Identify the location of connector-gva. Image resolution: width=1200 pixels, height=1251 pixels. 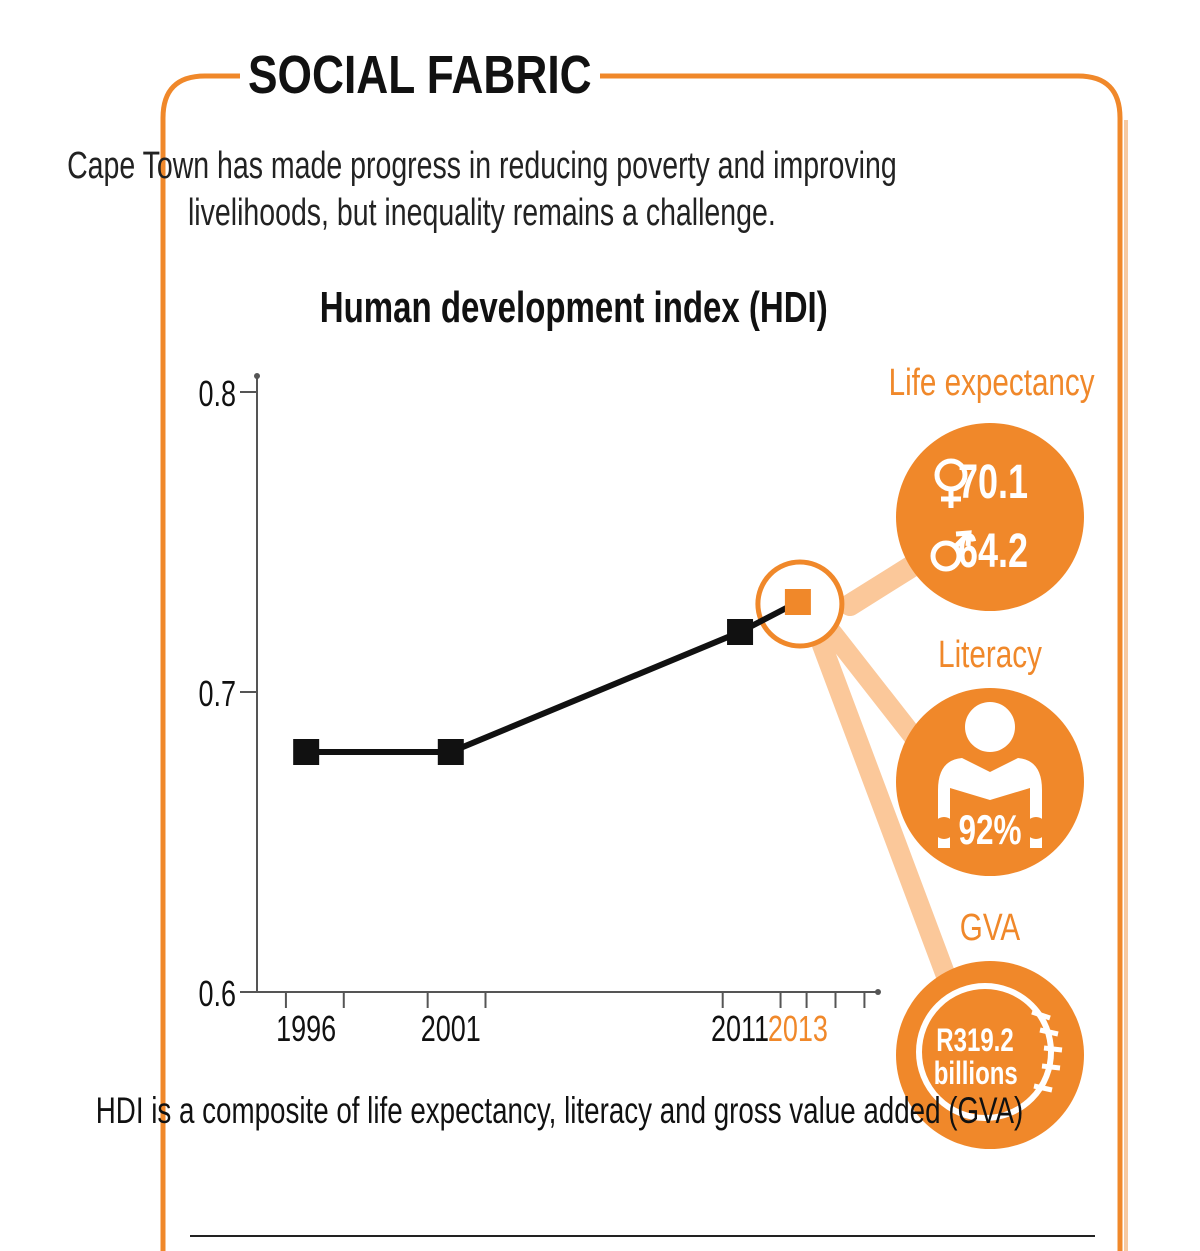
(888, 822).